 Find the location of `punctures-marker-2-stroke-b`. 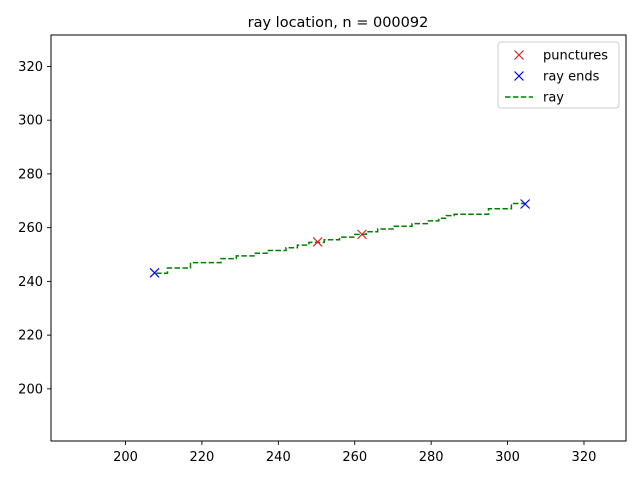

punctures-marker-2-stroke-b is located at coordinates (362, 234).